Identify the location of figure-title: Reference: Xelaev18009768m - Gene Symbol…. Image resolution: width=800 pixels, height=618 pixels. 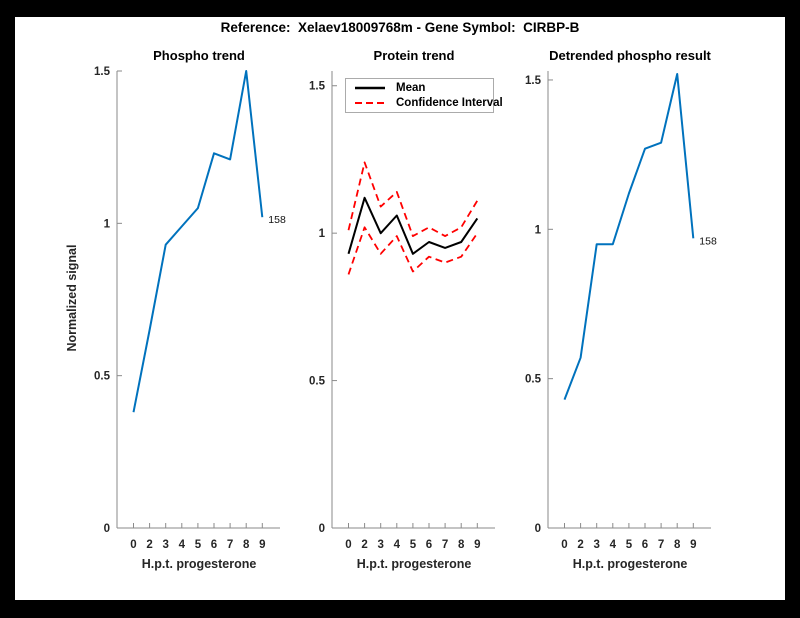
(400, 27).